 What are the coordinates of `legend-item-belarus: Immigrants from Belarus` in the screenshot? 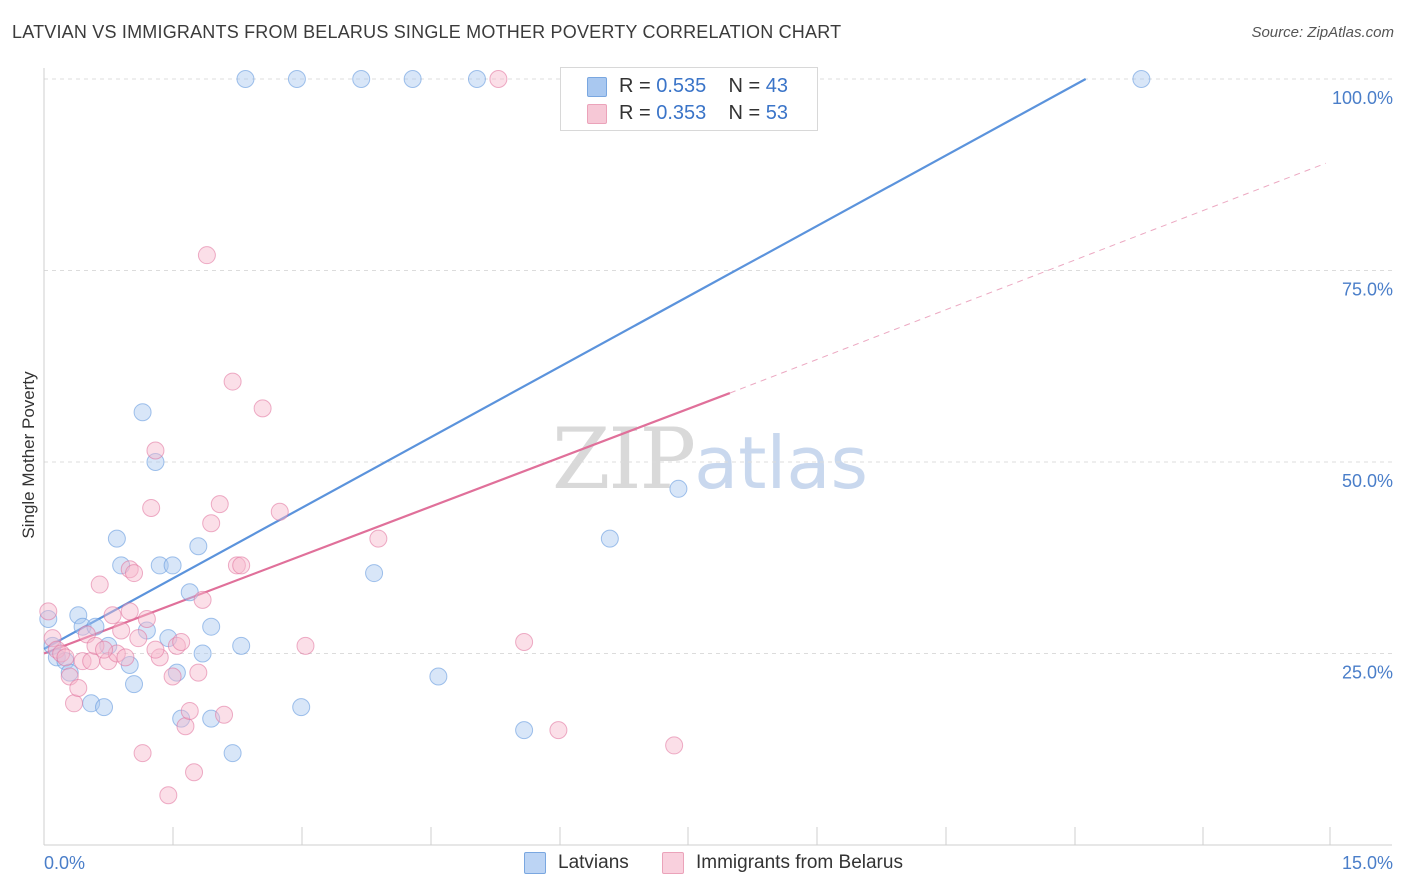 It's located at (782, 863).